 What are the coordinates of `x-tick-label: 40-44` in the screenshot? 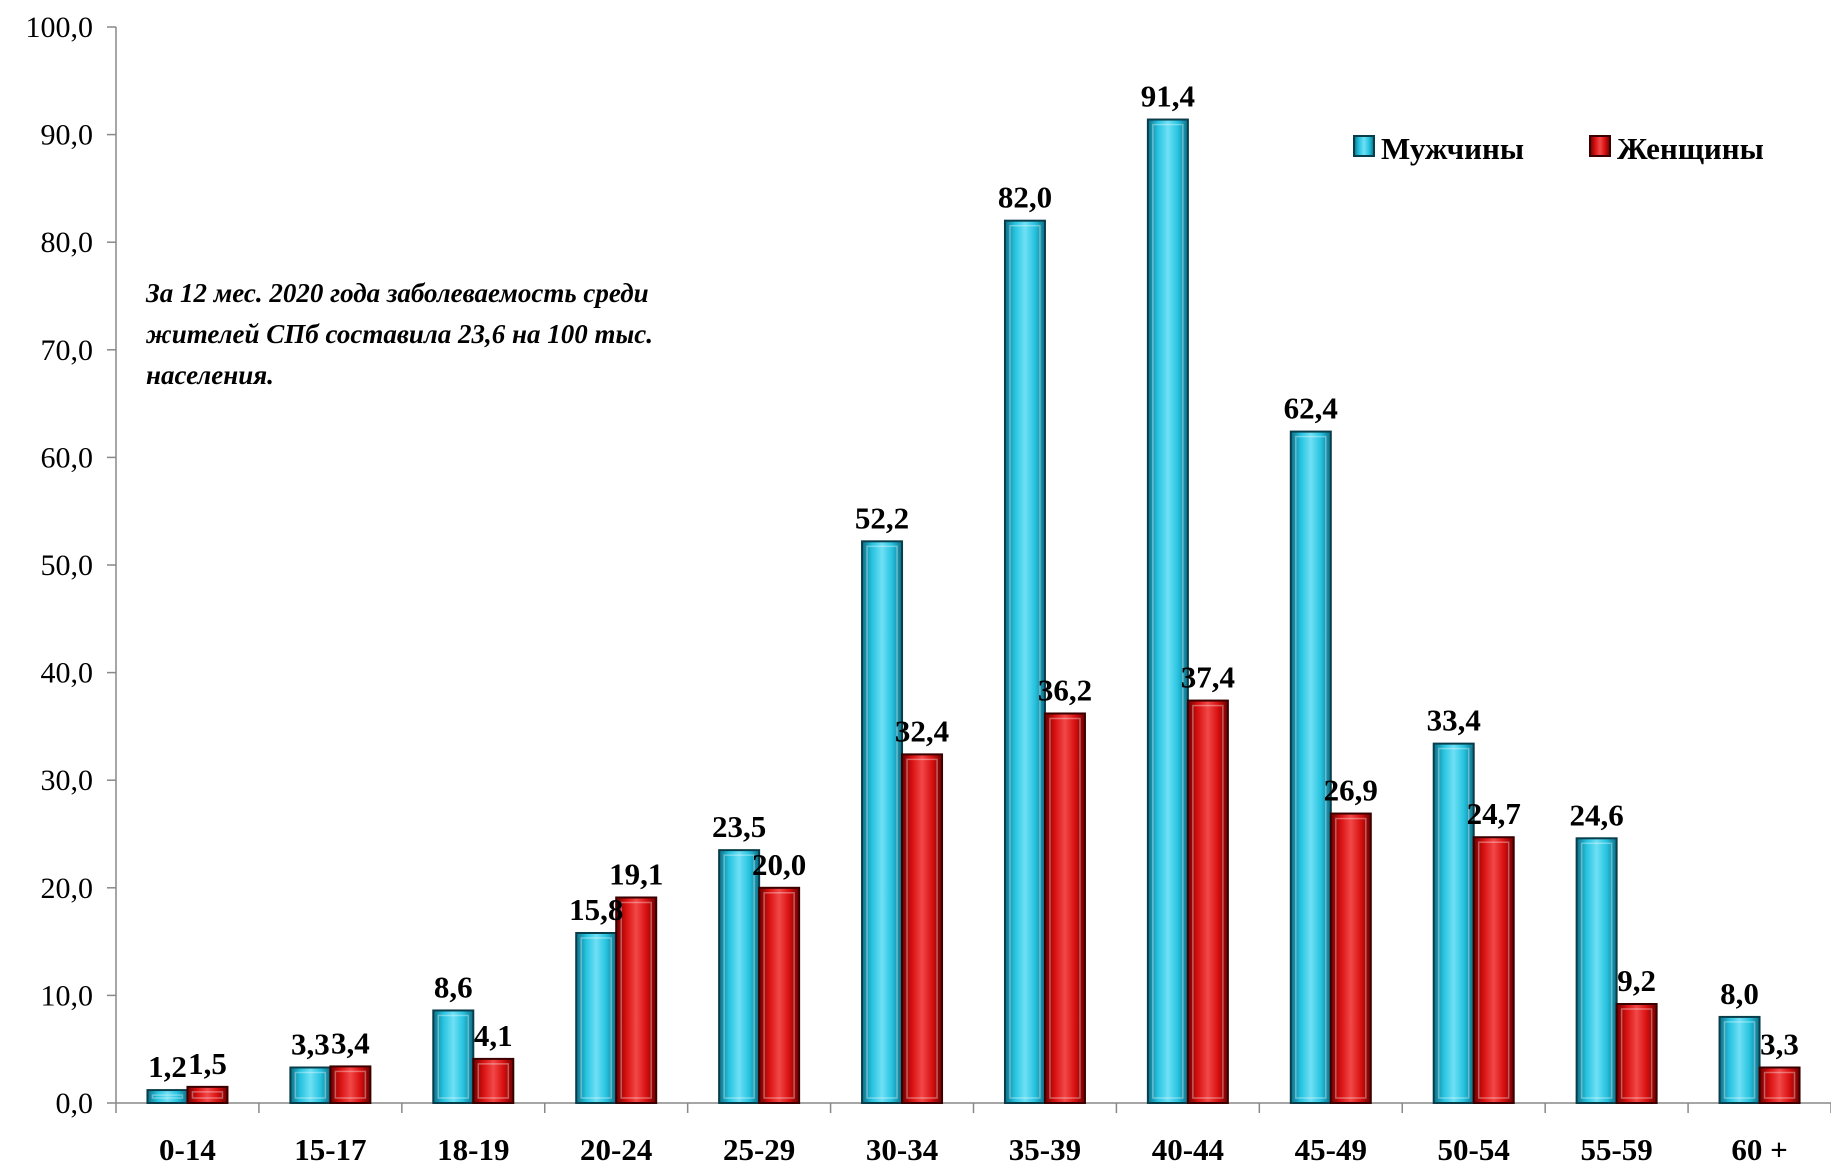 It's located at (1188, 1147).